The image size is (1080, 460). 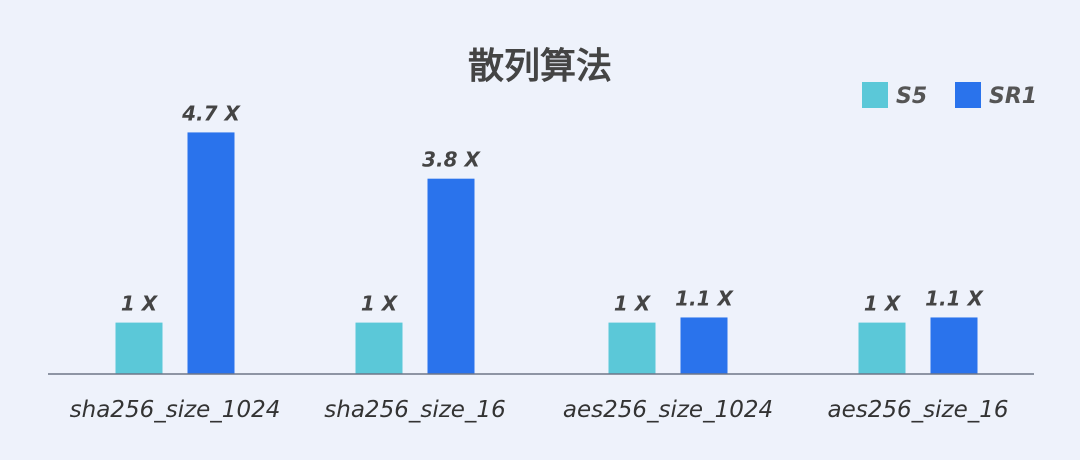 What do you see at coordinates (380, 304) in the screenshot?
I see `data-label-s5-1: 1 X` at bounding box center [380, 304].